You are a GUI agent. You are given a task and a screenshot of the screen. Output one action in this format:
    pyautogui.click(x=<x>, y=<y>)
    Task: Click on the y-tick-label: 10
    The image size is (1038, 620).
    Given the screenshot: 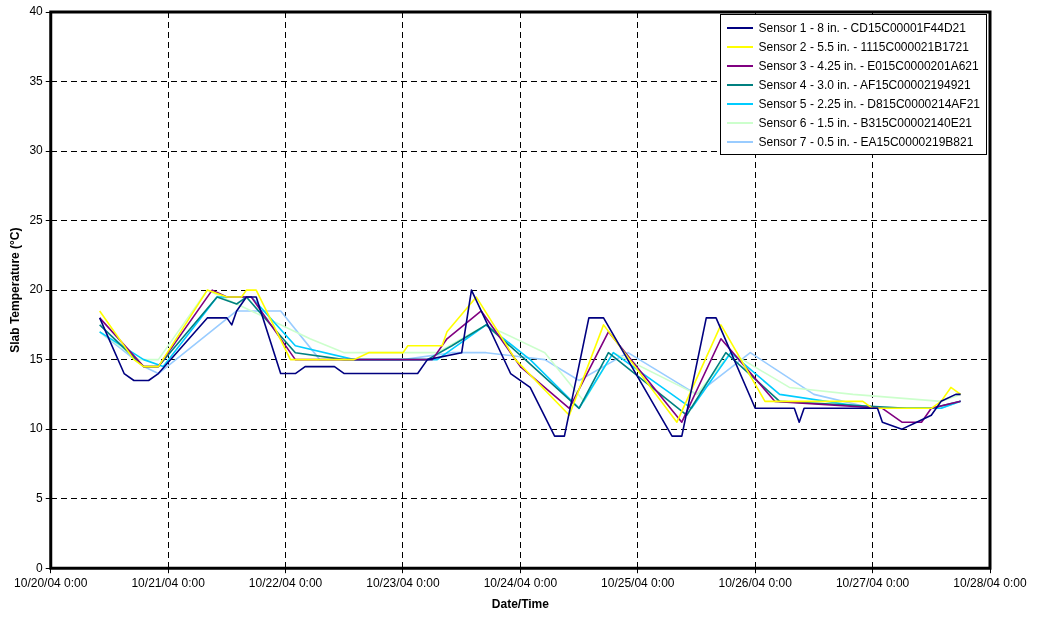 What is the action you would take?
    pyautogui.click(x=36, y=428)
    